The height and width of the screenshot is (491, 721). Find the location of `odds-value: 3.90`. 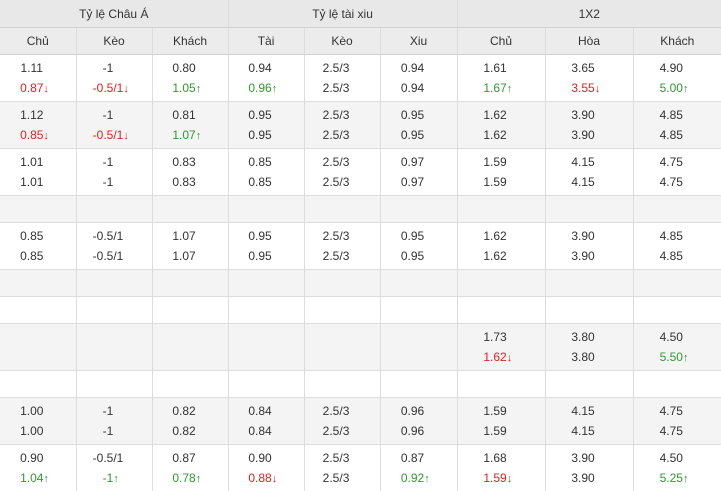

odds-value: 3.90 is located at coordinates (582, 115).